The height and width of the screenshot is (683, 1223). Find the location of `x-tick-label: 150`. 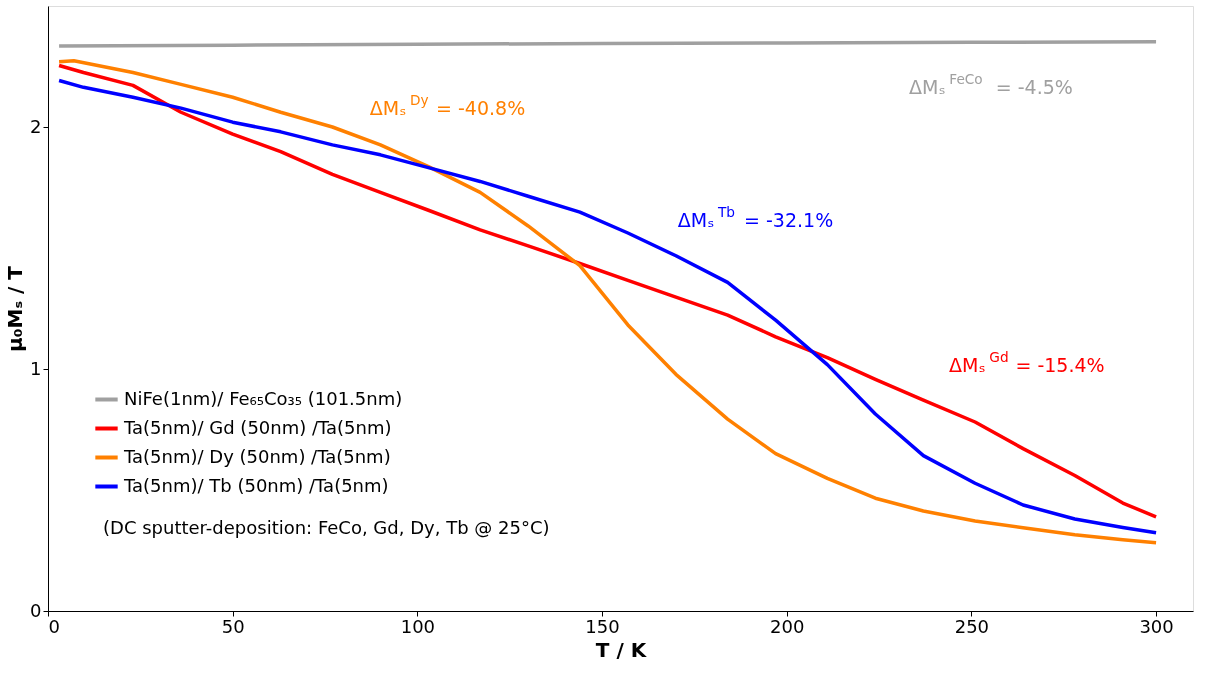

x-tick-label: 150 is located at coordinates (602, 626).